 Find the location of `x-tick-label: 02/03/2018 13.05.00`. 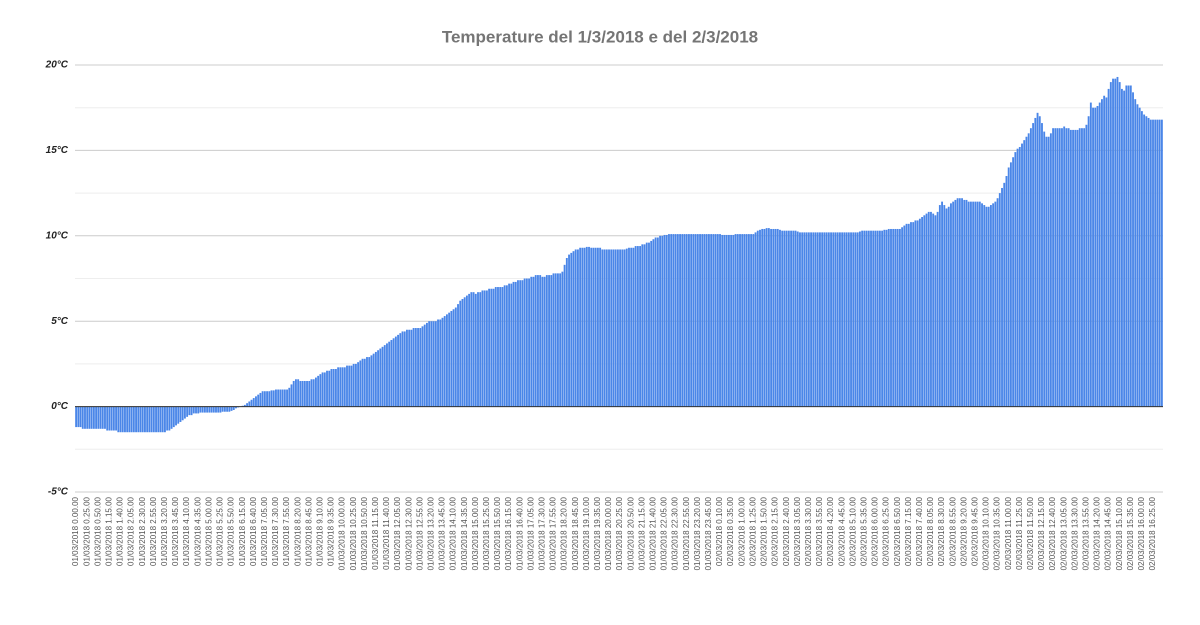

x-tick-label: 02/03/2018 13.05.00 is located at coordinates (1063, 533).